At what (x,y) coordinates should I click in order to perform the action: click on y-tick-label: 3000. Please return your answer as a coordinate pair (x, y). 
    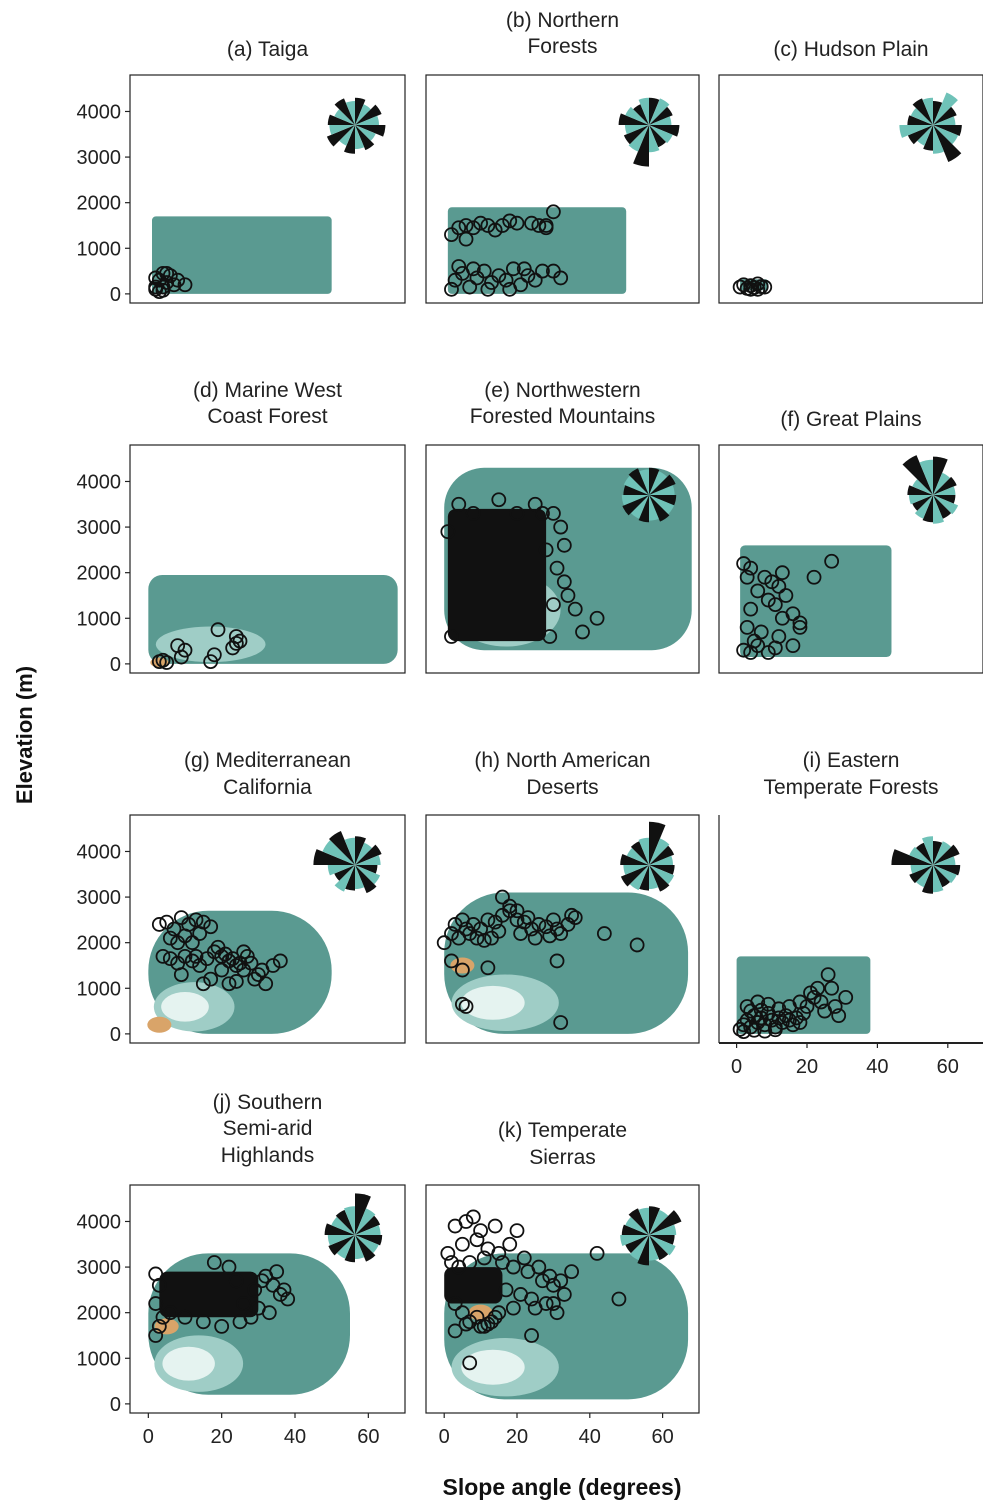
    Looking at the image, I should click on (99, 898).